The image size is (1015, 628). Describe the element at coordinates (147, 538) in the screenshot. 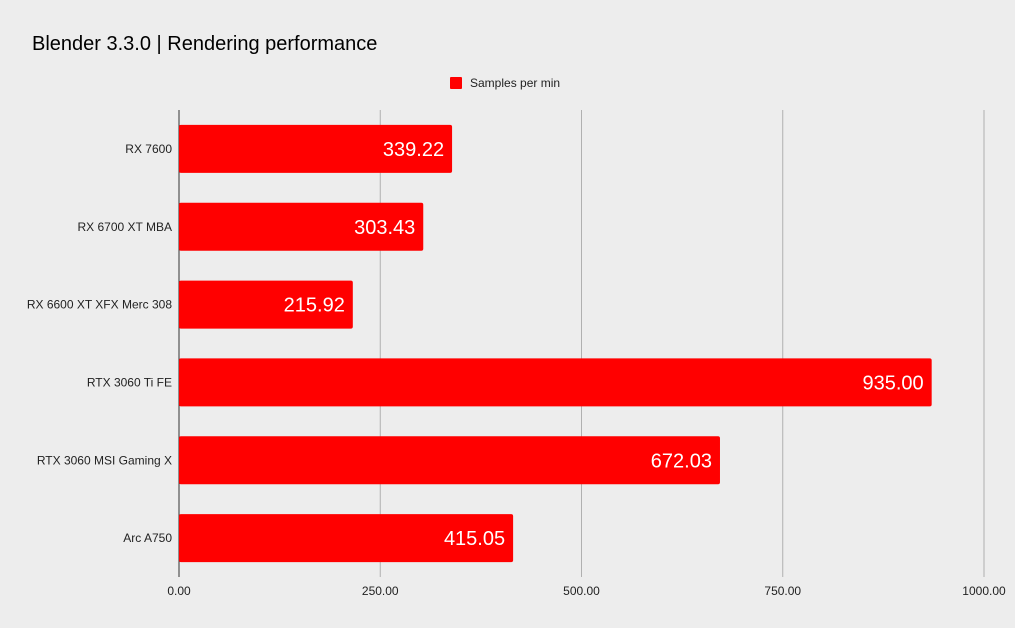

I see `category-label: Arc A750` at that location.